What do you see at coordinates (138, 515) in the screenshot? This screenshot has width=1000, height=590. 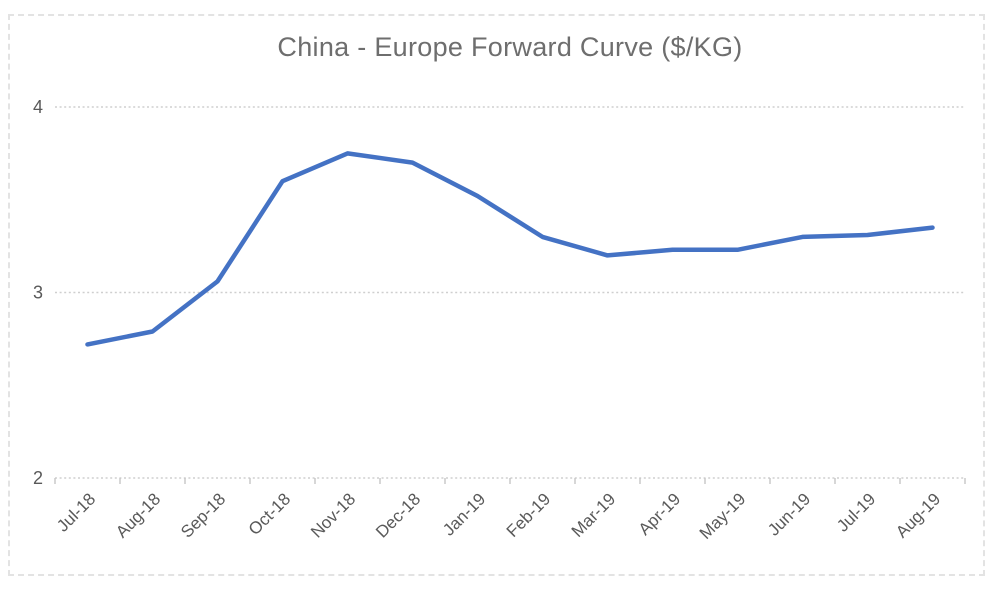 I see `x-tick-label: Aug-18` at bounding box center [138, 515].